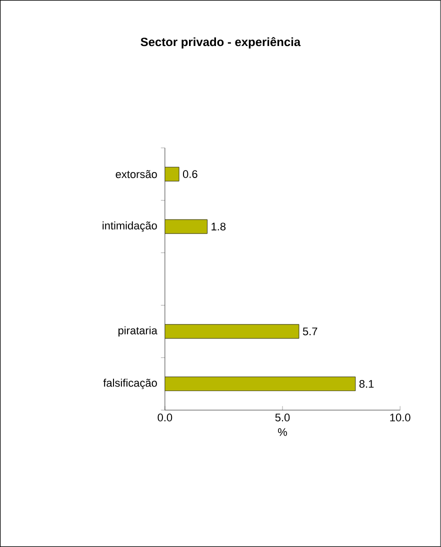 Image resolution: width=441 pixels, height=547 pixels. Describe the element at coordinates (220, 43) in the screenshot. I see `chart-title: Sector privado - experiência` at that location.